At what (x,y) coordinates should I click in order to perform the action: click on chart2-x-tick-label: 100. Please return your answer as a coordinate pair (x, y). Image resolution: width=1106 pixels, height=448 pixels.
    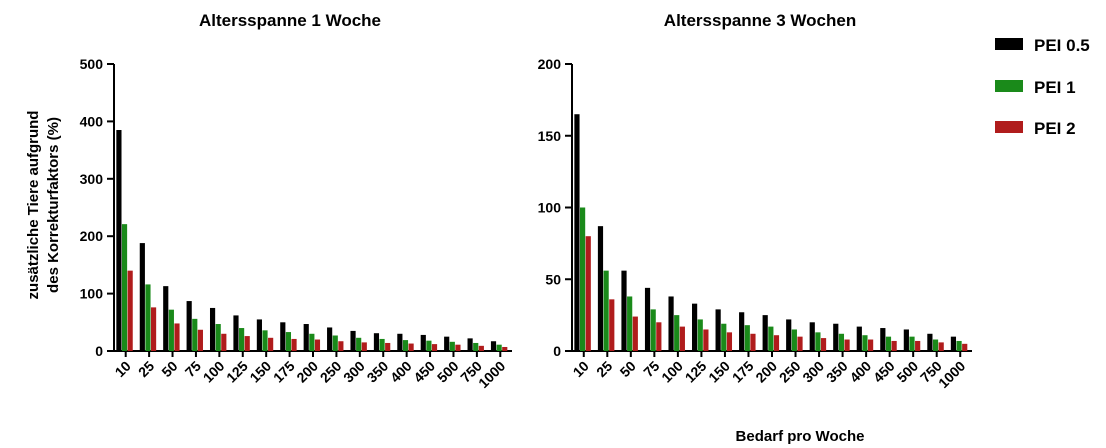
    Looking at the image, I should click on (672, 372).